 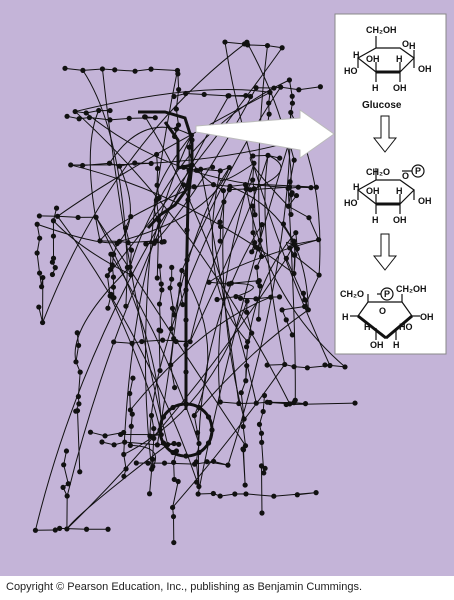 What do you see at coordinates (427, 317) in the screenshot?
I see `f6p-oh-label-1: OH` at bounding box center [427, 317].